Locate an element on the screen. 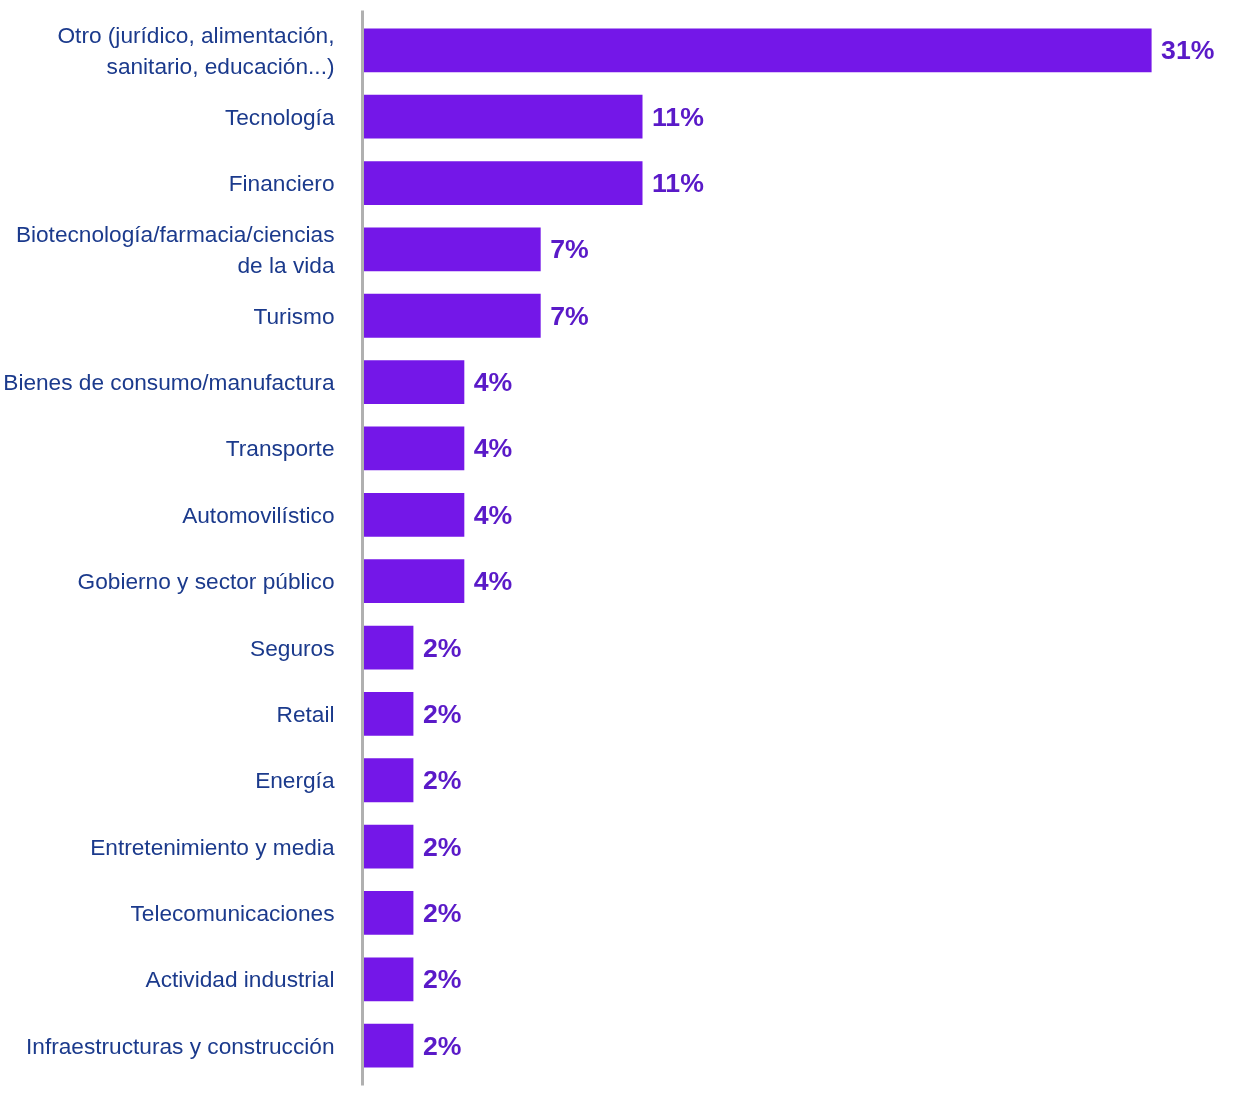 The width and height of the screenshot is (1247, 1098). y-tick-label: Biotecnología/farmacia/ciencias de la vida is located at coordinates (175, 249).